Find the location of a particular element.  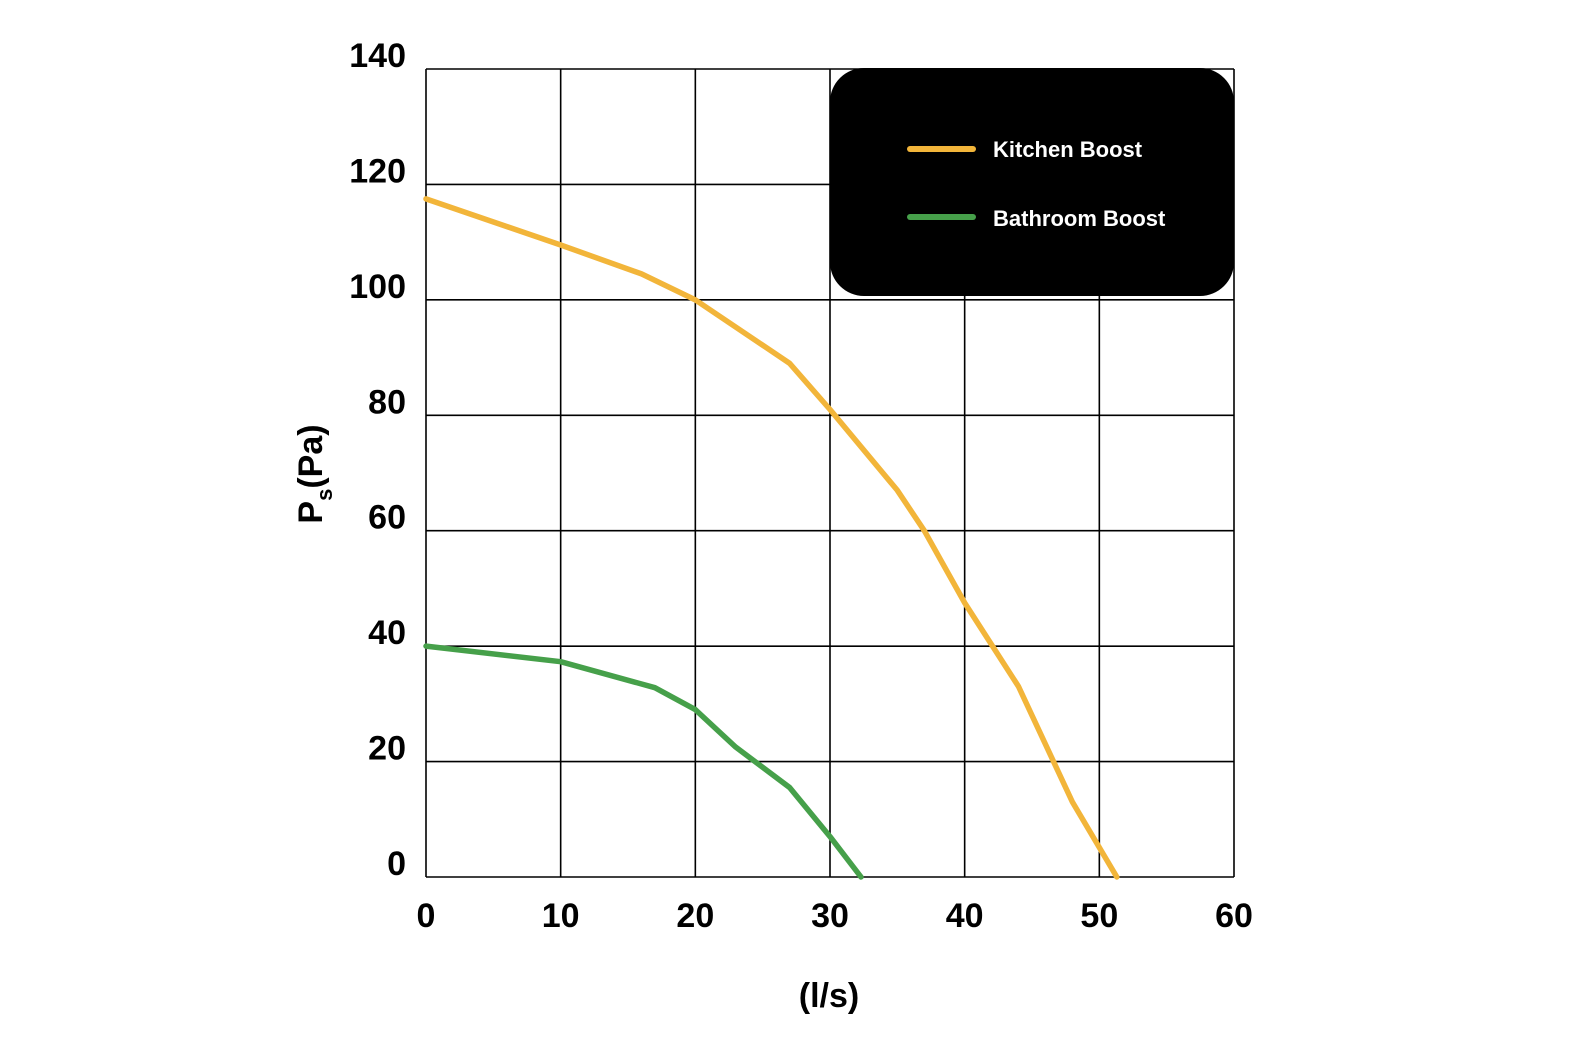

y-tick-label-60: 60 is located at coordinates (387, 518).